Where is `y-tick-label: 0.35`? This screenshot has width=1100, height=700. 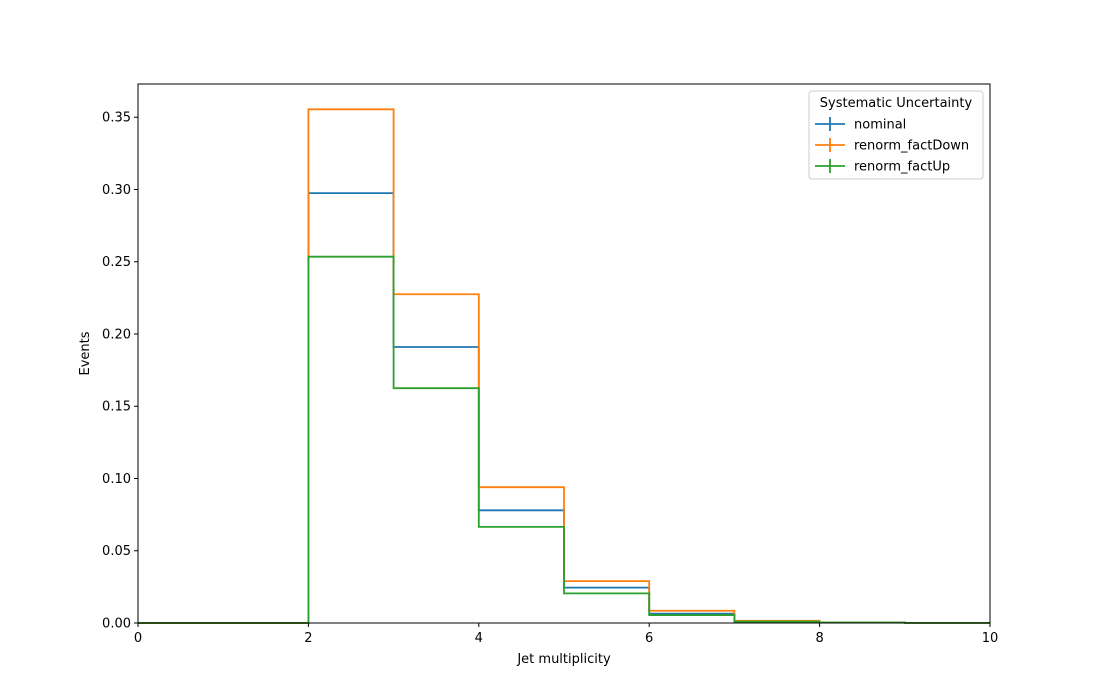 y-tick-label: 0.35 is located at coordinates (116, 118).